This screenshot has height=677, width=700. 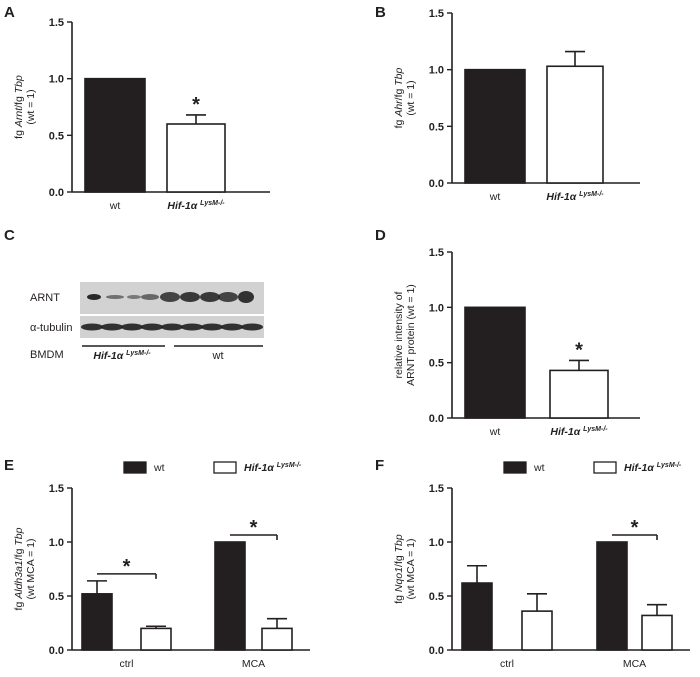 I want to click on y-axis-label-line1: fg Nqo1/fg Tbp, so click(x=399, y=569).